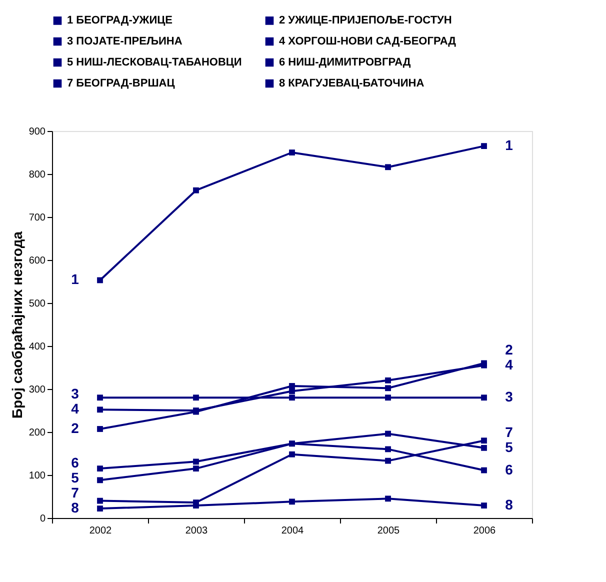 The width and height of the screenshot is (606, 582). Describe the element at coordinates (484, 531) in the screenshot. I see `x-tick-label: 2006` at that location.